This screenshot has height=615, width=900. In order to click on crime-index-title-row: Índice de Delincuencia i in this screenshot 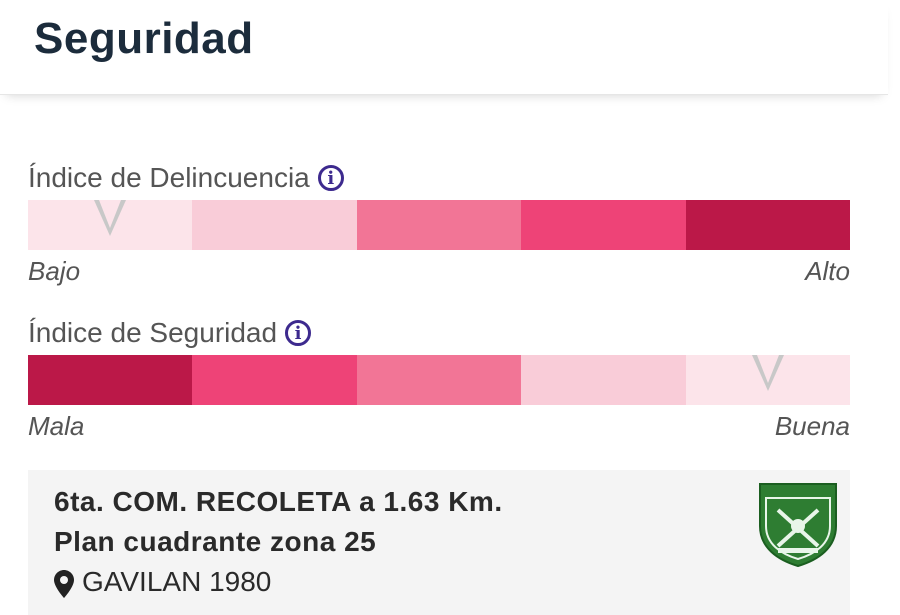, I will do `click(439, 178)`.